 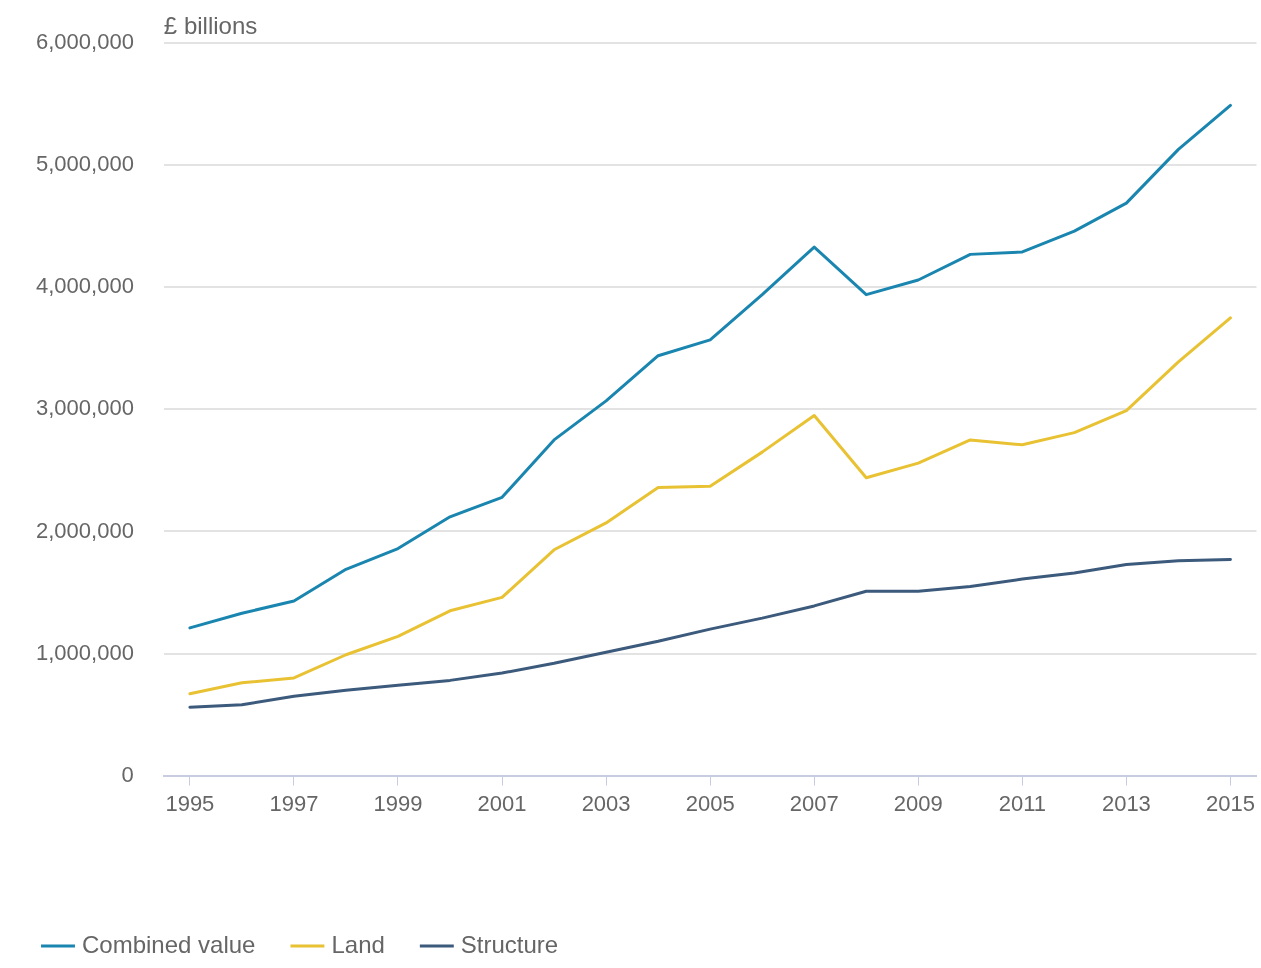 What do you see at coordinates (814, 803) in the screenshot?
I see `x-tick-label: 2007` at bounding box center [814, 803].